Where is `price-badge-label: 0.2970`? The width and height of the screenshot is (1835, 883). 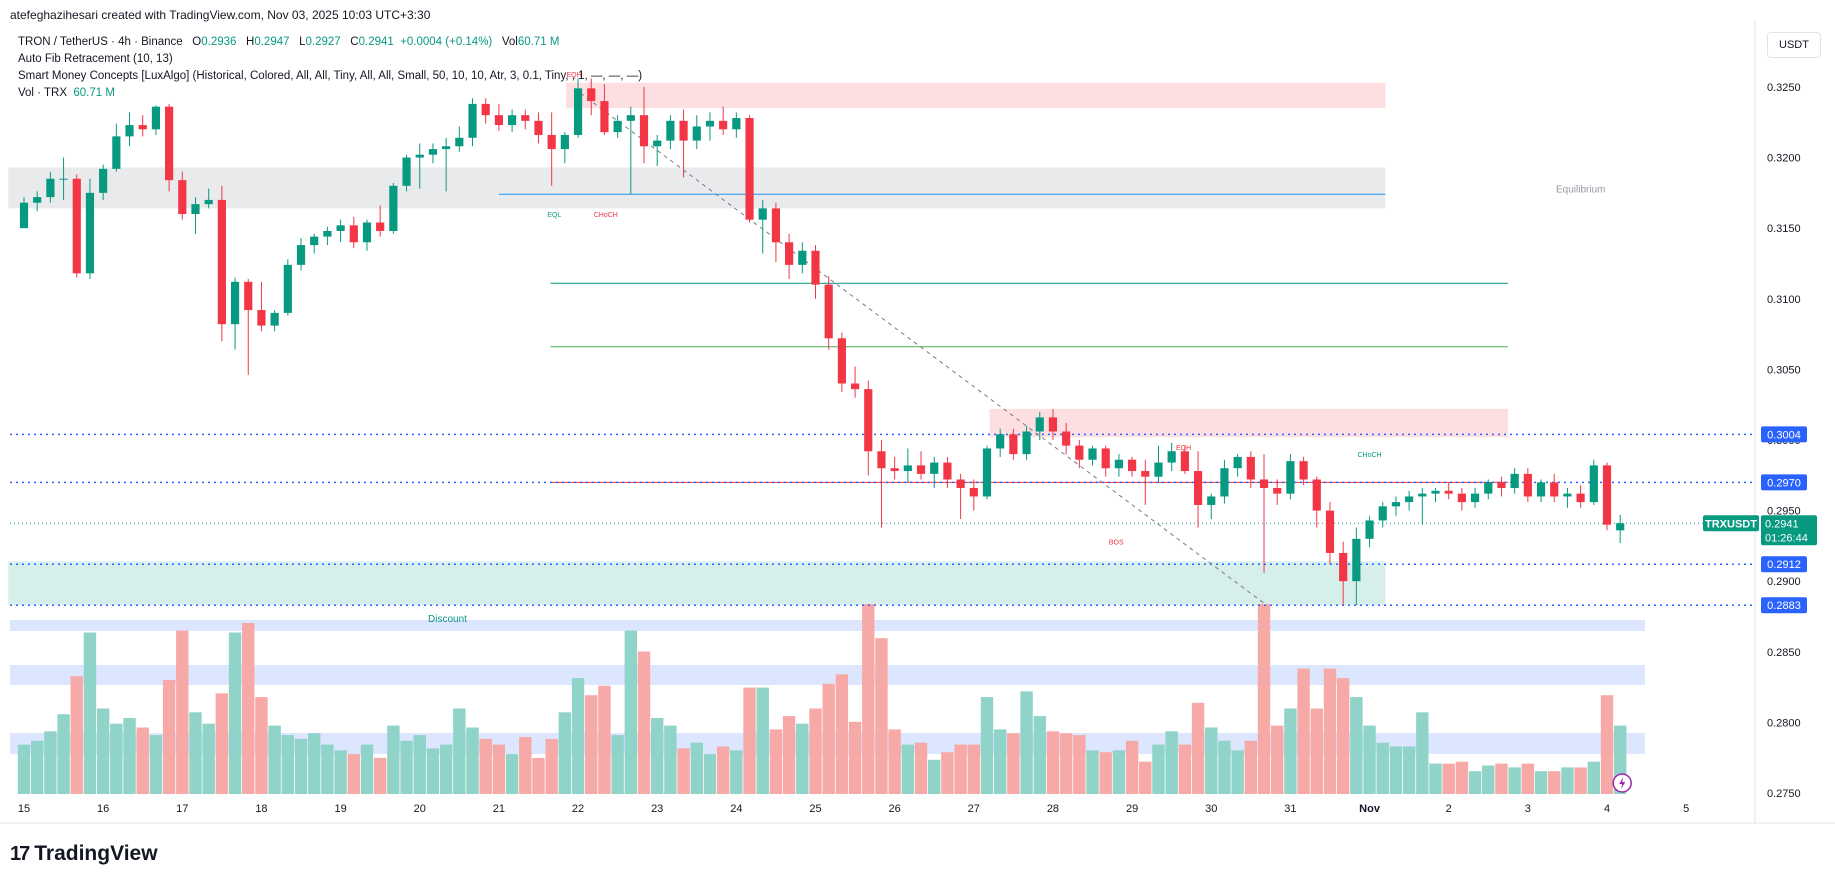
price-badge-label: 0.2970 is located at coordinates (1784, 483).